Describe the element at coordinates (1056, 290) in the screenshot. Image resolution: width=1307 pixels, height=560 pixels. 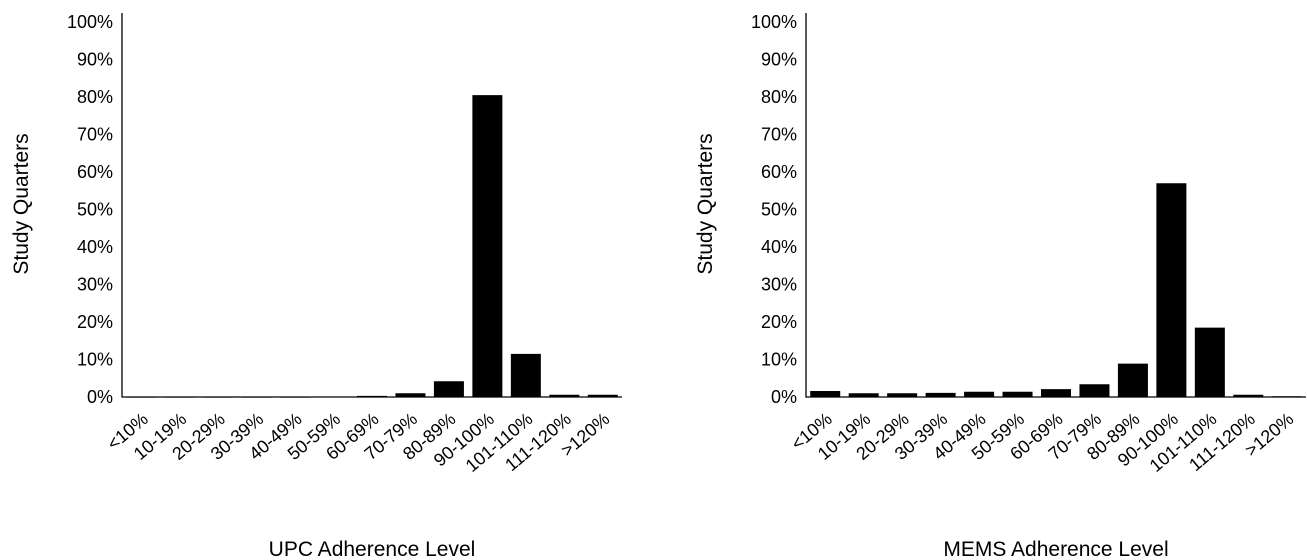
I see `bars` at that location.